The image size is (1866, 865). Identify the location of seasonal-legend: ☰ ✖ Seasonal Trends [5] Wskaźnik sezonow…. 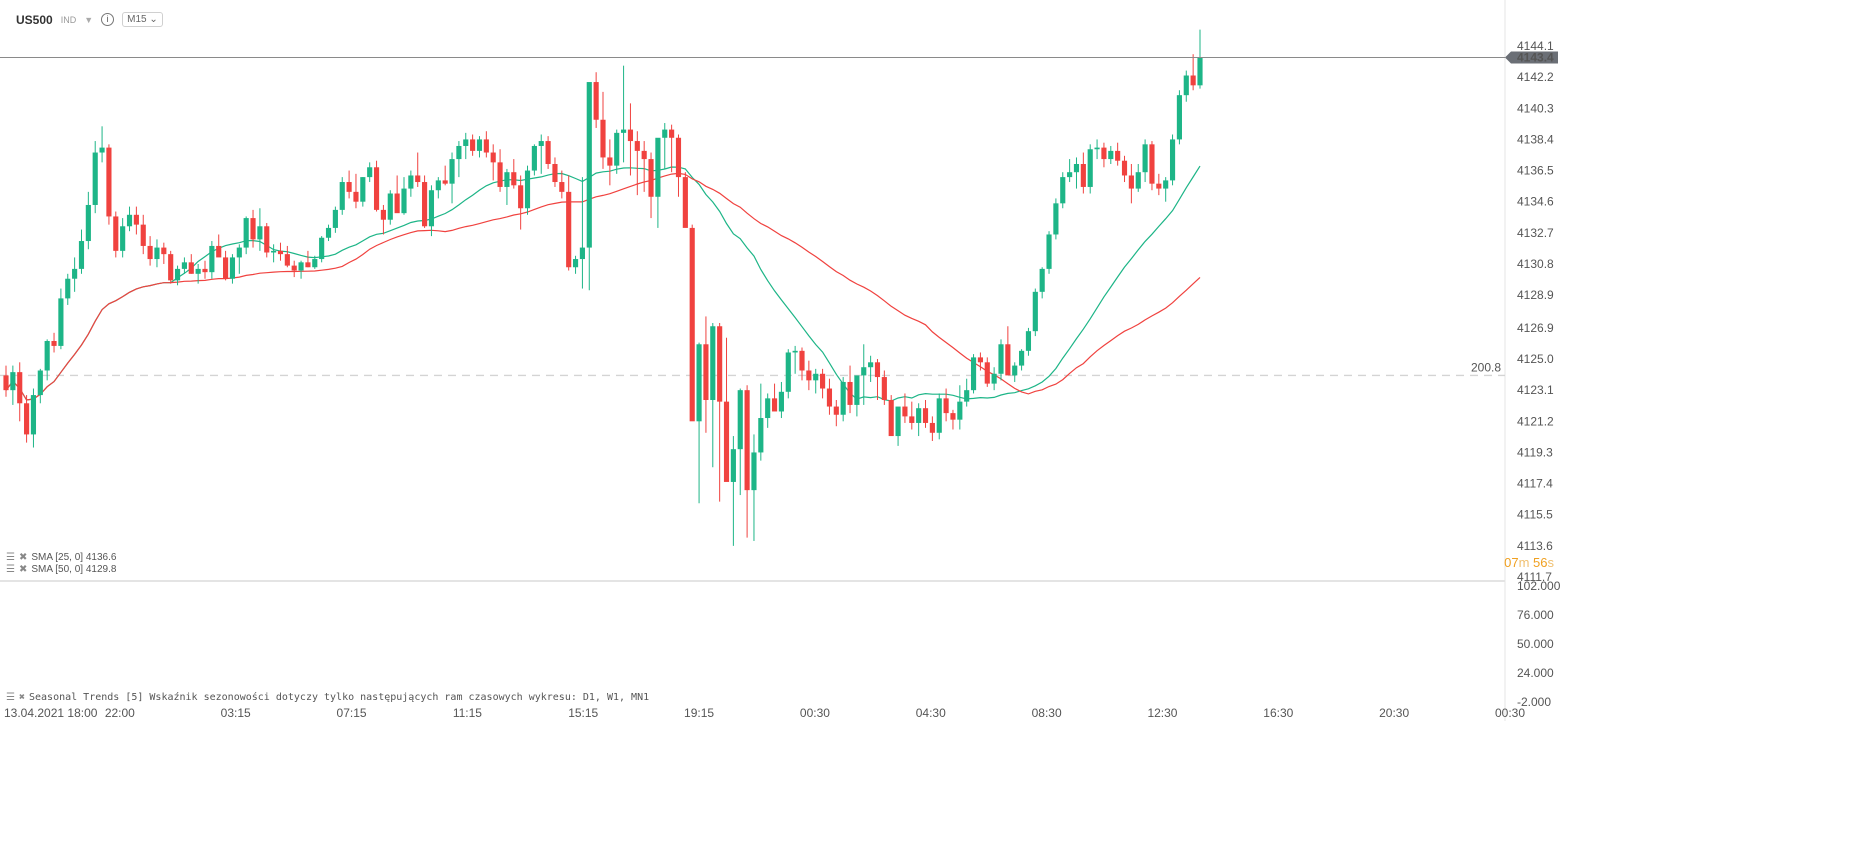
(327, 697).